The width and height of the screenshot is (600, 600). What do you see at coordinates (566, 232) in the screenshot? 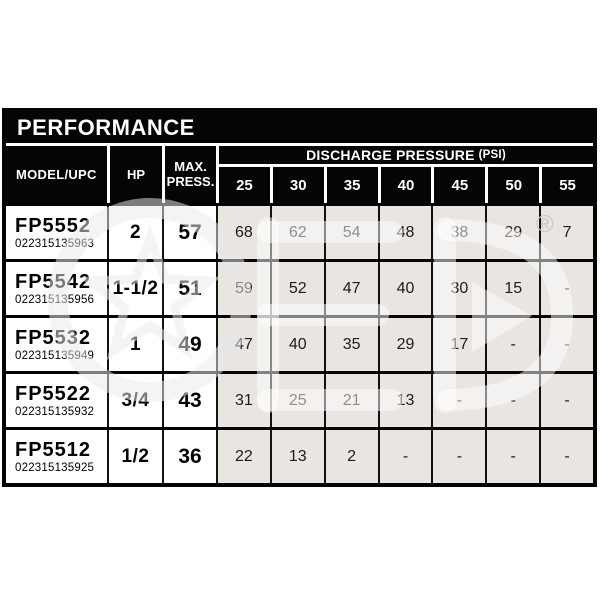
I see `pressure-value: 7` at bounding box center [566, 232].